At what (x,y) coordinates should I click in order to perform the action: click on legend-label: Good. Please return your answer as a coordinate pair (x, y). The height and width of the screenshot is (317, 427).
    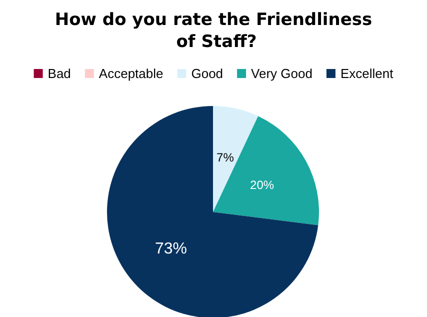
    Looking at the image, I should click on (207, 73).